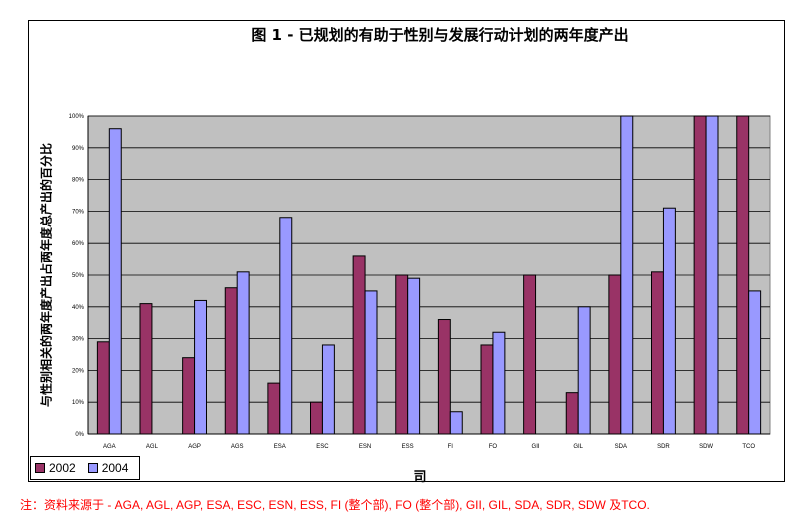 The height and width of the screenshot is (516, 798). What do you see at coordinates (487, 389) in the screenshot?
I see `bar-2002-fo` at bounding box center [487, 389].